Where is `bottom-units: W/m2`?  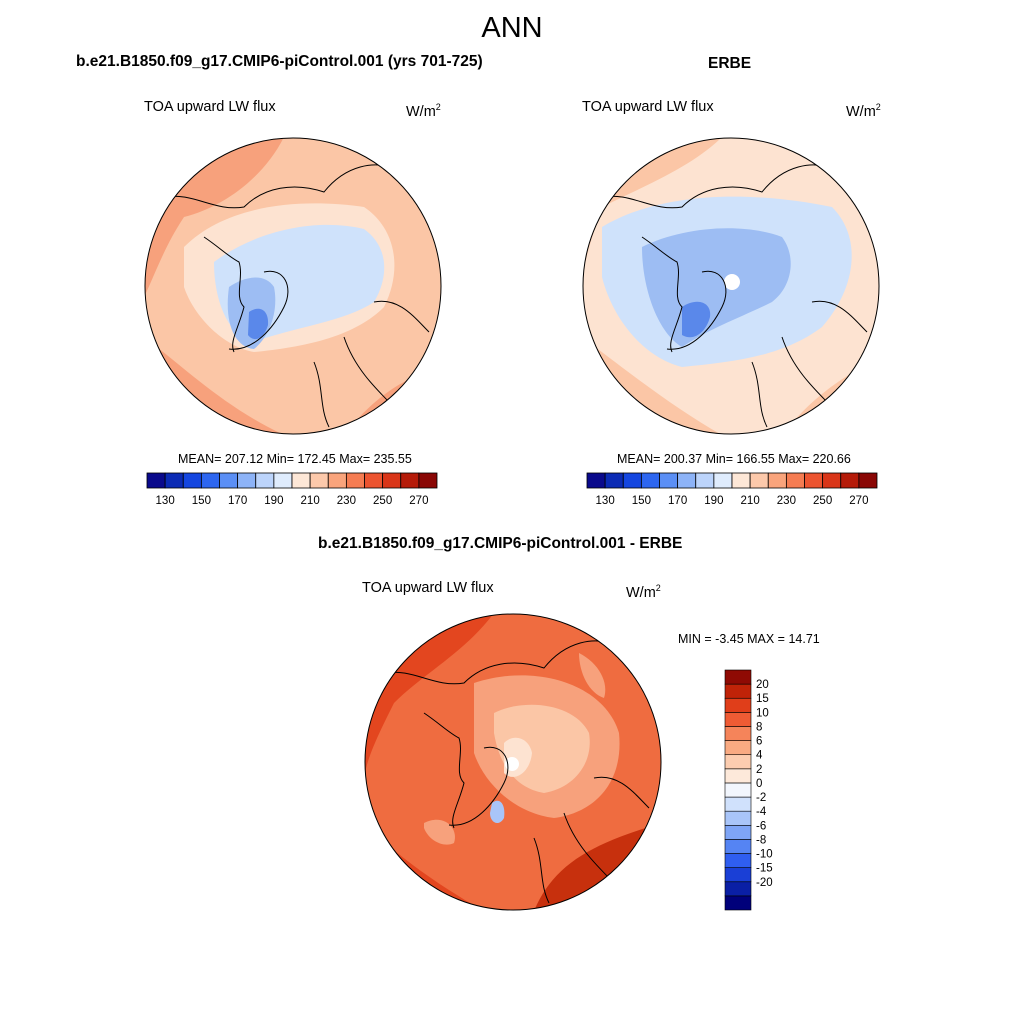
bottom-units: W/m2 is located at coordinates (643, 592).